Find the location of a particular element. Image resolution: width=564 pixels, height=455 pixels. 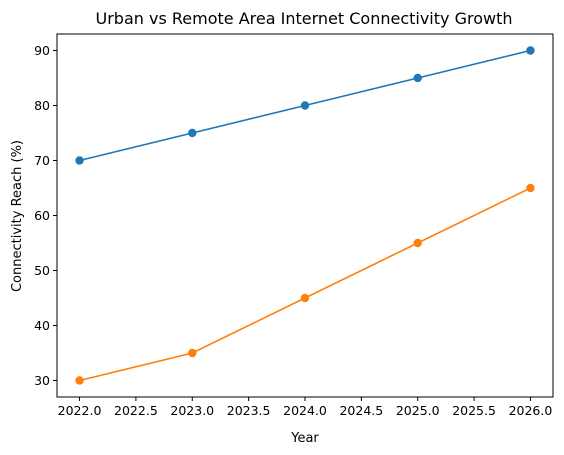

y-tick-label: 60 is located at coordinates (42, 215).